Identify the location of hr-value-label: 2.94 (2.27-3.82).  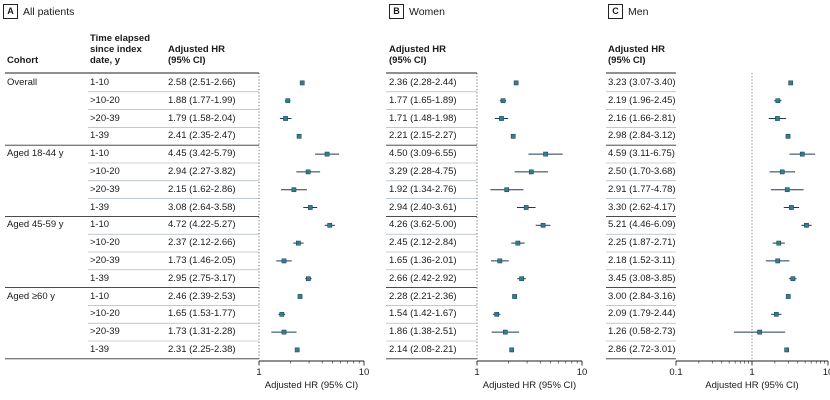
(202, 171).